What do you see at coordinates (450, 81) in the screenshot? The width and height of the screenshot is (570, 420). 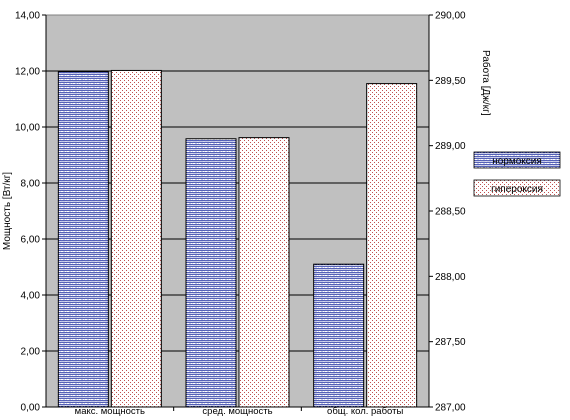 I see `right-tick-label: 289,50` at bounding box center [450, 81].